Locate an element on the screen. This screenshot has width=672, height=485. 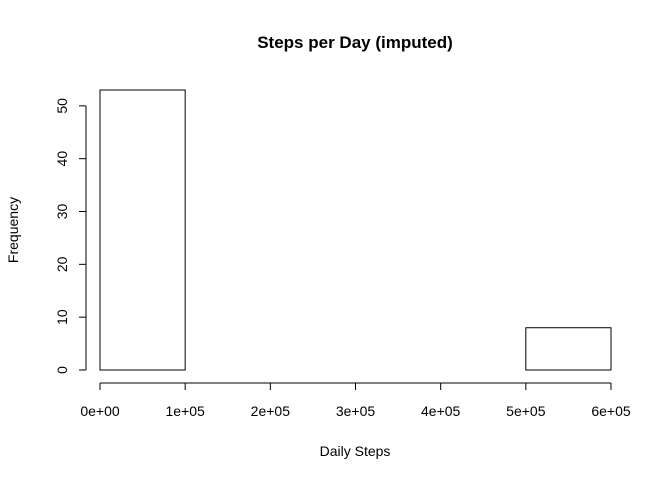
y-tick-label-2: 20 is located at coordinates (62, 264).